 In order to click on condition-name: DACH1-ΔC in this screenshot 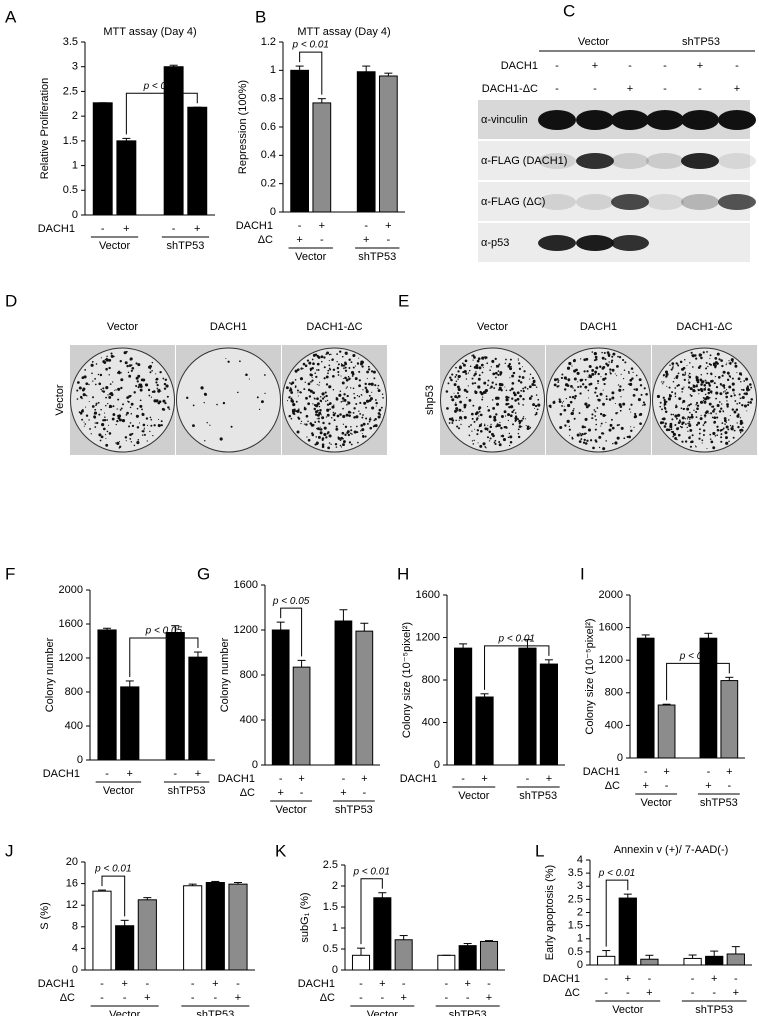, I will do `click(510, 89)`.